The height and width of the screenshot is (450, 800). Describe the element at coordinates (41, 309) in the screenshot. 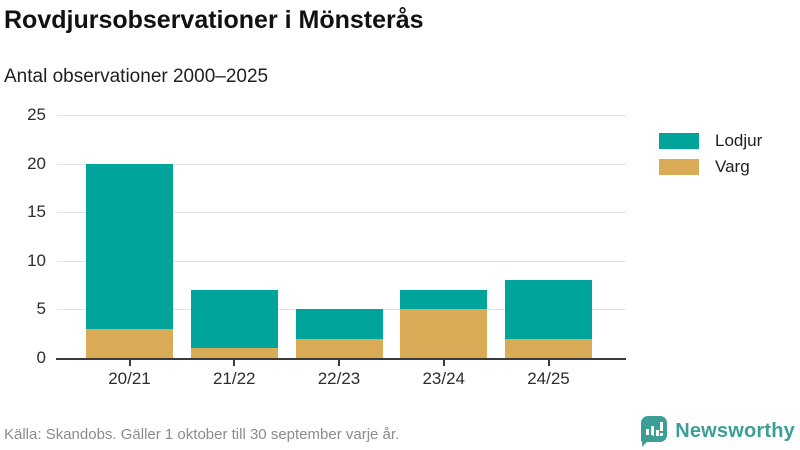

I see `y-tick-label-5: 5` at that location.